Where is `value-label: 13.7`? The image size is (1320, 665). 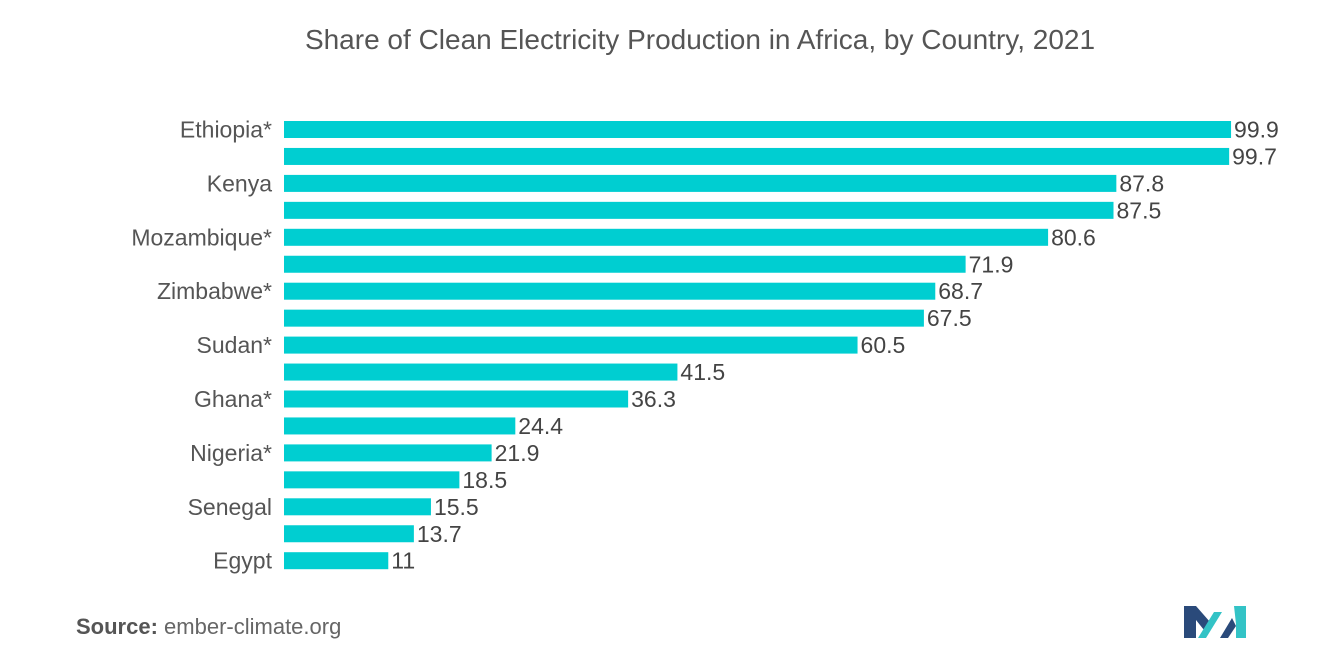 value-label: 13.7 is located at coordinates (439, 534).